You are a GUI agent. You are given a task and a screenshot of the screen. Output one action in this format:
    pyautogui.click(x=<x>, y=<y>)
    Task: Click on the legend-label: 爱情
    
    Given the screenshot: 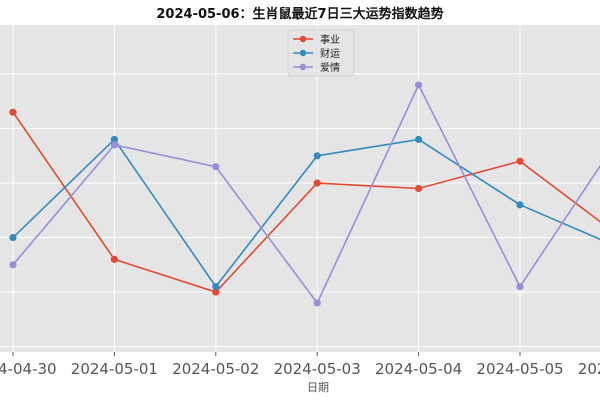 What is the action you would take?
    pyautogui.click(x=330, y=67)
    